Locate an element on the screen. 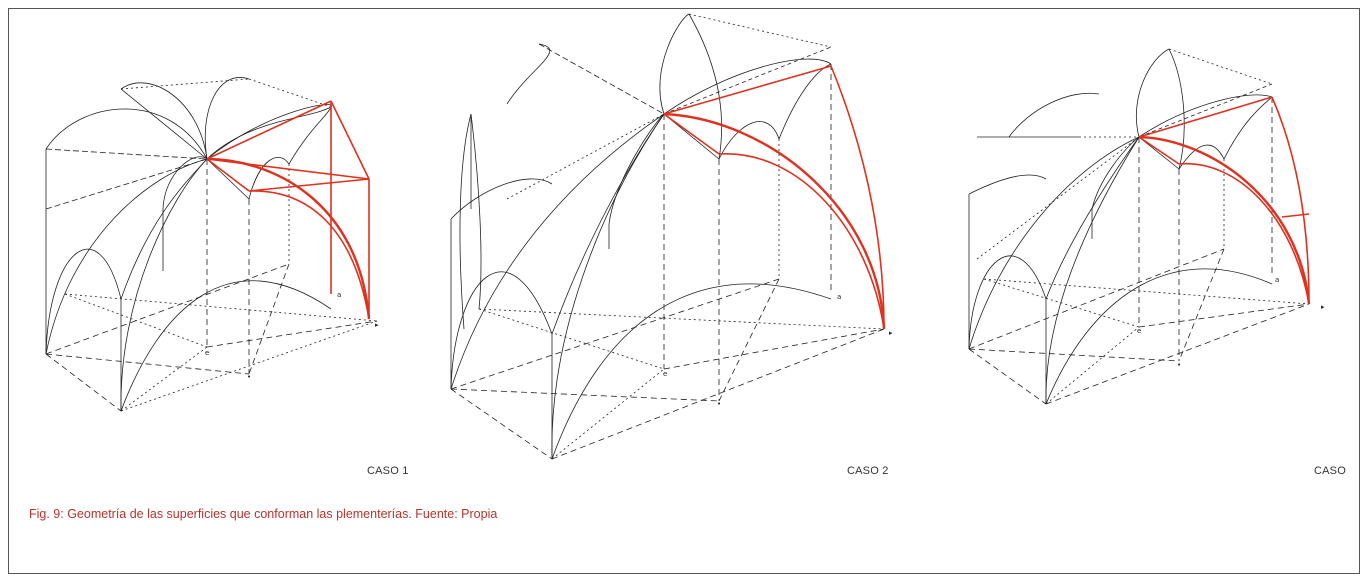  case-2-label: CASO 2 is located at coordinates (868, 471).